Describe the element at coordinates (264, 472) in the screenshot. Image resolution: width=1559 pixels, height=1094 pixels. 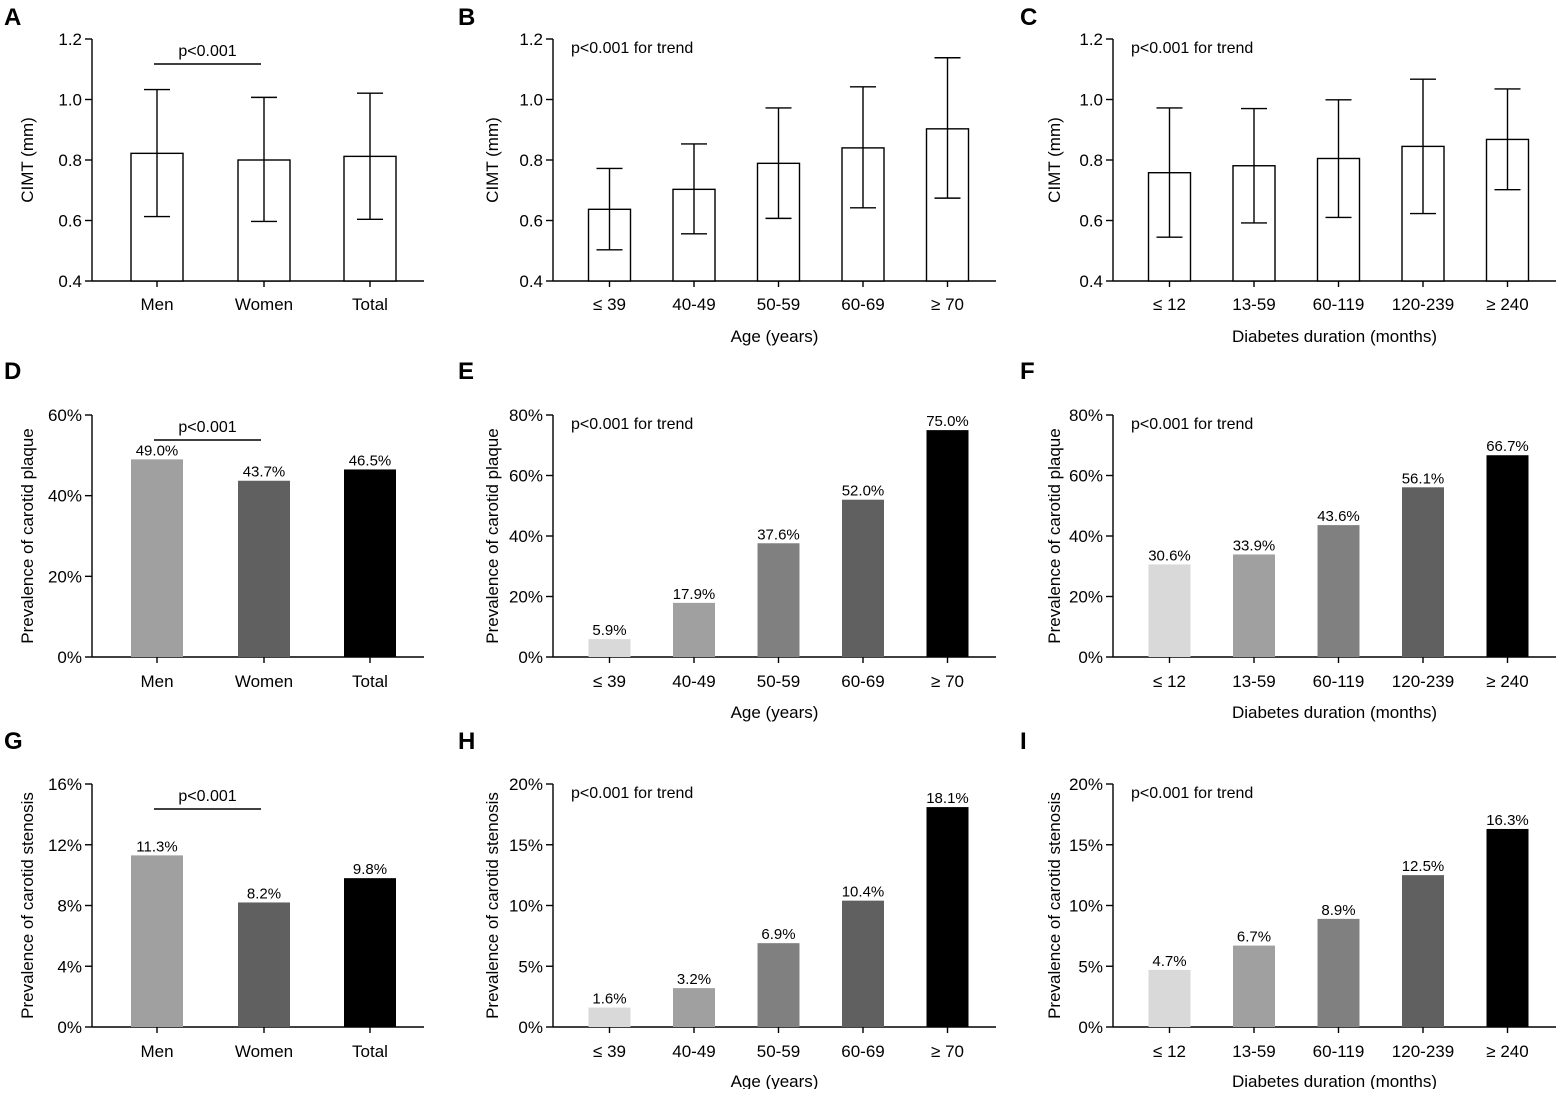
I see `data-label: 43.7%` at that location.